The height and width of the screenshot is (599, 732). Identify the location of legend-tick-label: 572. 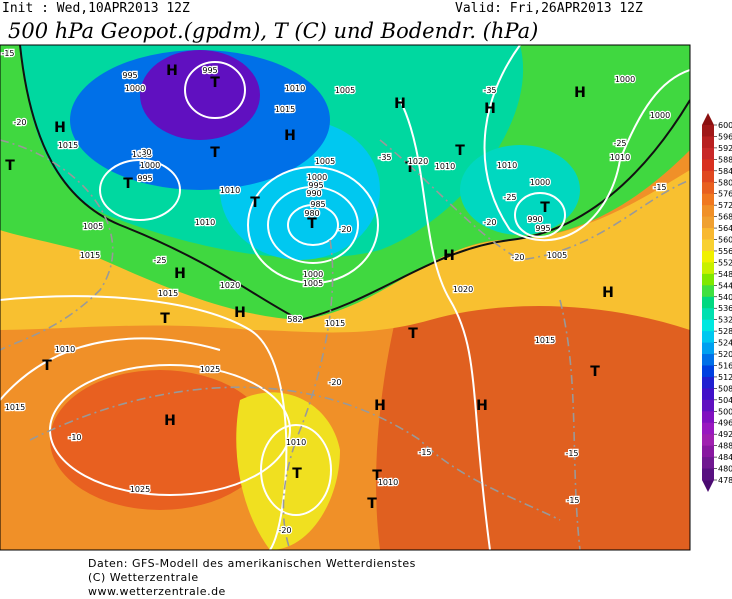
(725, 205).